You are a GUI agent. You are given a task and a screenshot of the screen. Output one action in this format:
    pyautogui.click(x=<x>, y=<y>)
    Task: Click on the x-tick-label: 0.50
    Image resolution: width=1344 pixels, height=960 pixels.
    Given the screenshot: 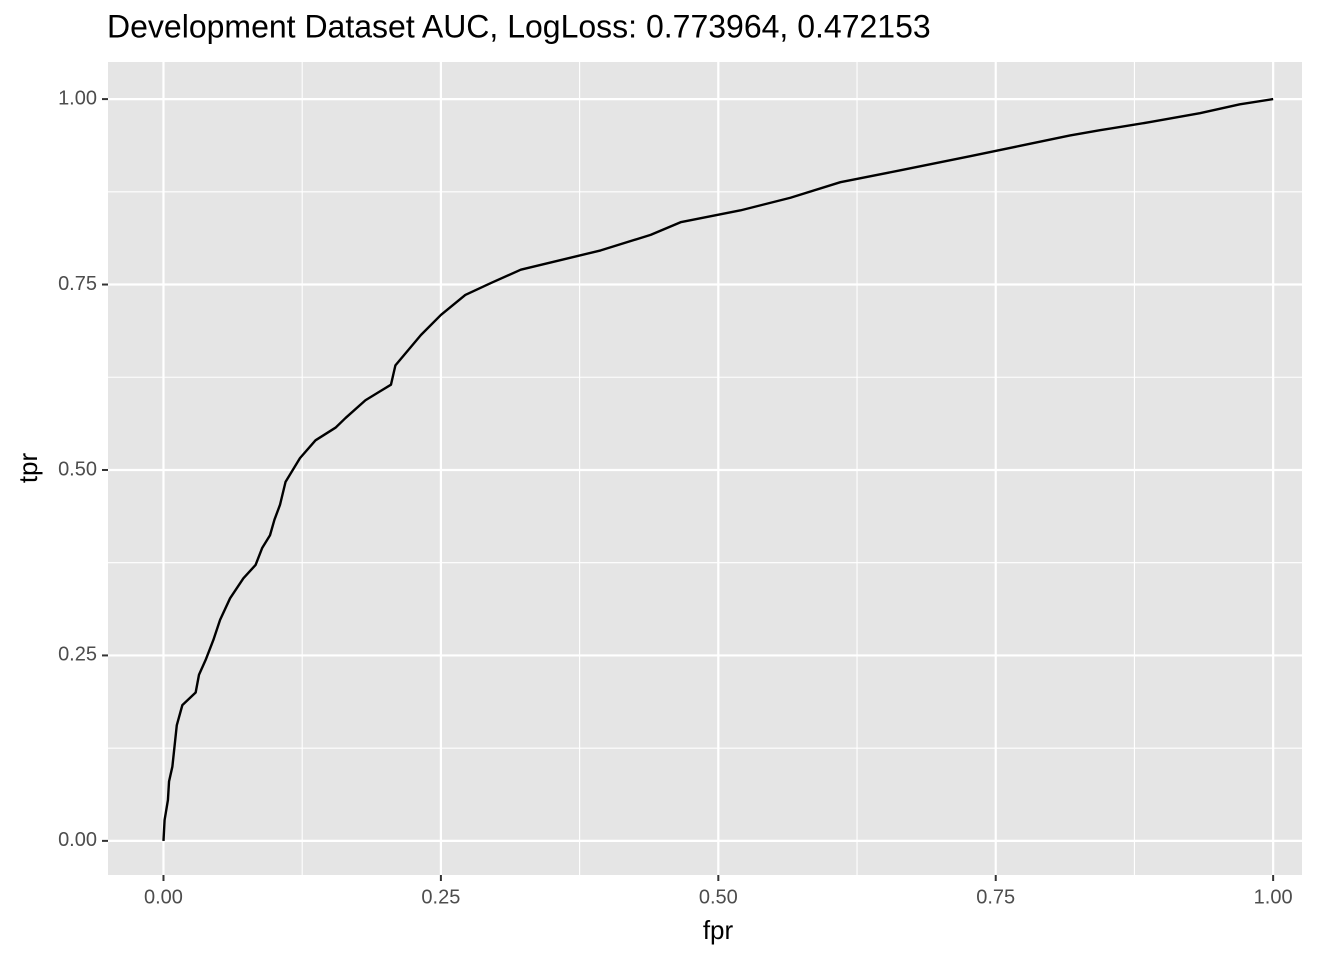 What is the action you would take?
    pyautogui.click(x=718, y=897)
    